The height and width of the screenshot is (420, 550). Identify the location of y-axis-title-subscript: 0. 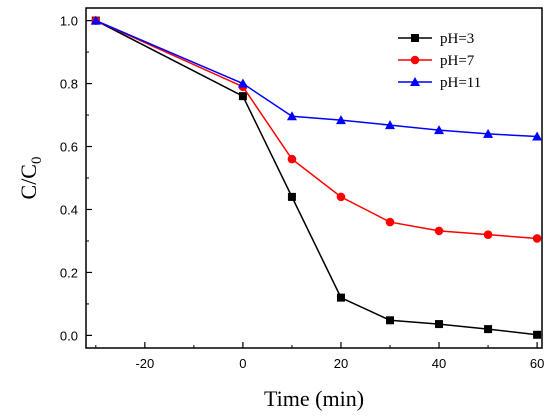
(37, 161).